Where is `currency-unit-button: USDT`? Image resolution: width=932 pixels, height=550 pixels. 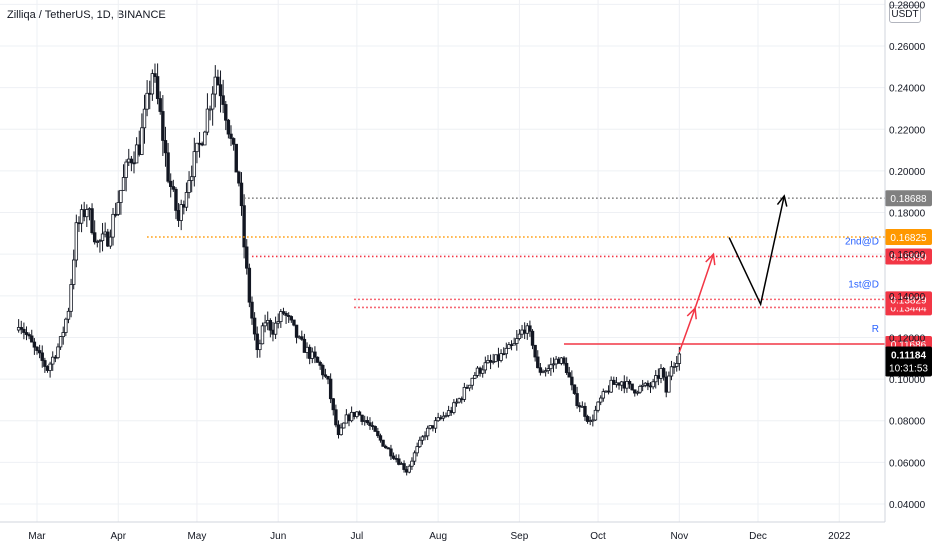 currency-unit-button: USDT is located at coordinates (905, 14).